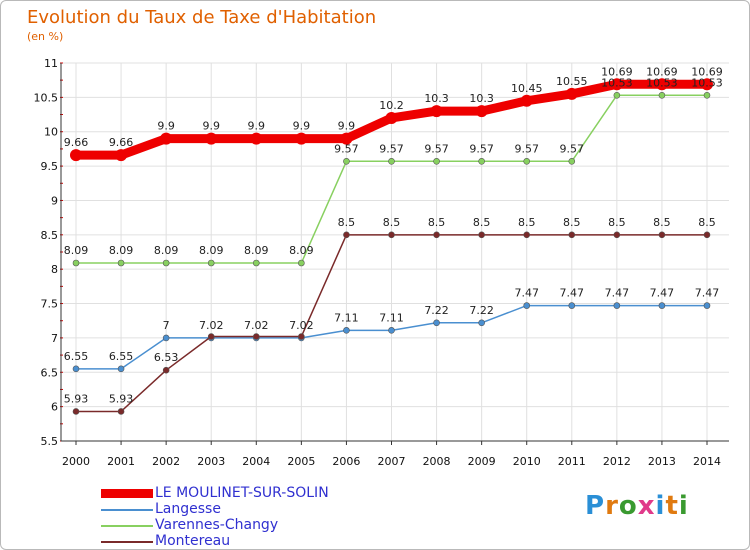 The height and width of the screenshot is (550, 750). I want to click on x-tick-label: 2008, so click(437, 461).